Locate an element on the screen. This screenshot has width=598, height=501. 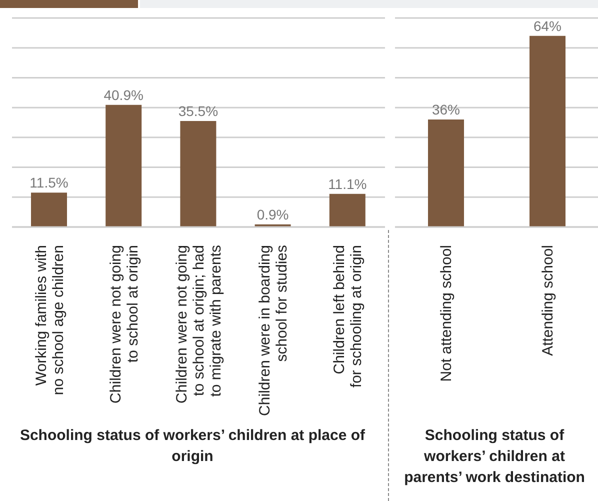
x-tick-label: Not attending school is located at coordinates (446, 313).